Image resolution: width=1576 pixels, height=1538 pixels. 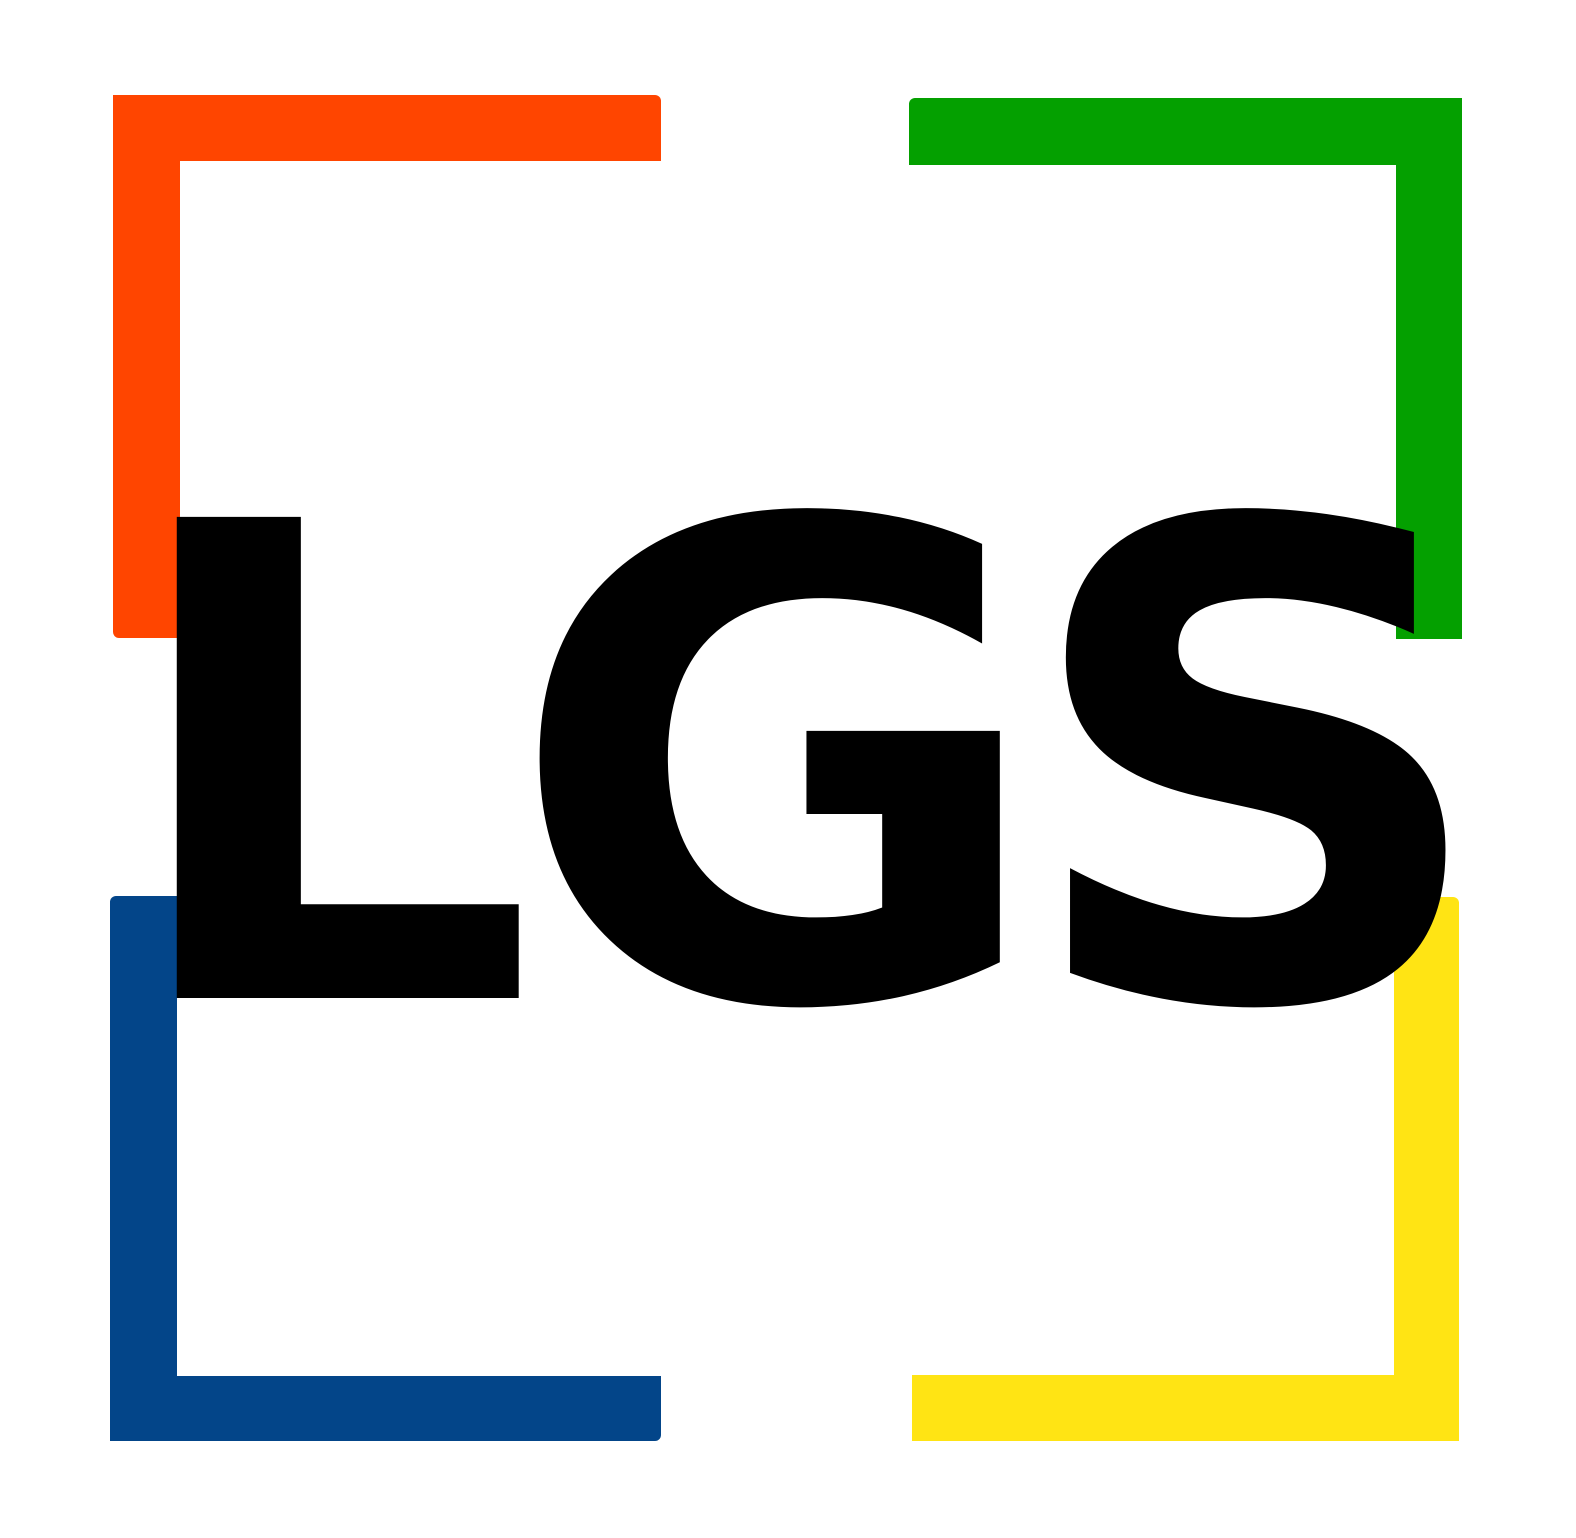 I want to click on bottom-left-blue-bracket, so click(x=385, y=1168).